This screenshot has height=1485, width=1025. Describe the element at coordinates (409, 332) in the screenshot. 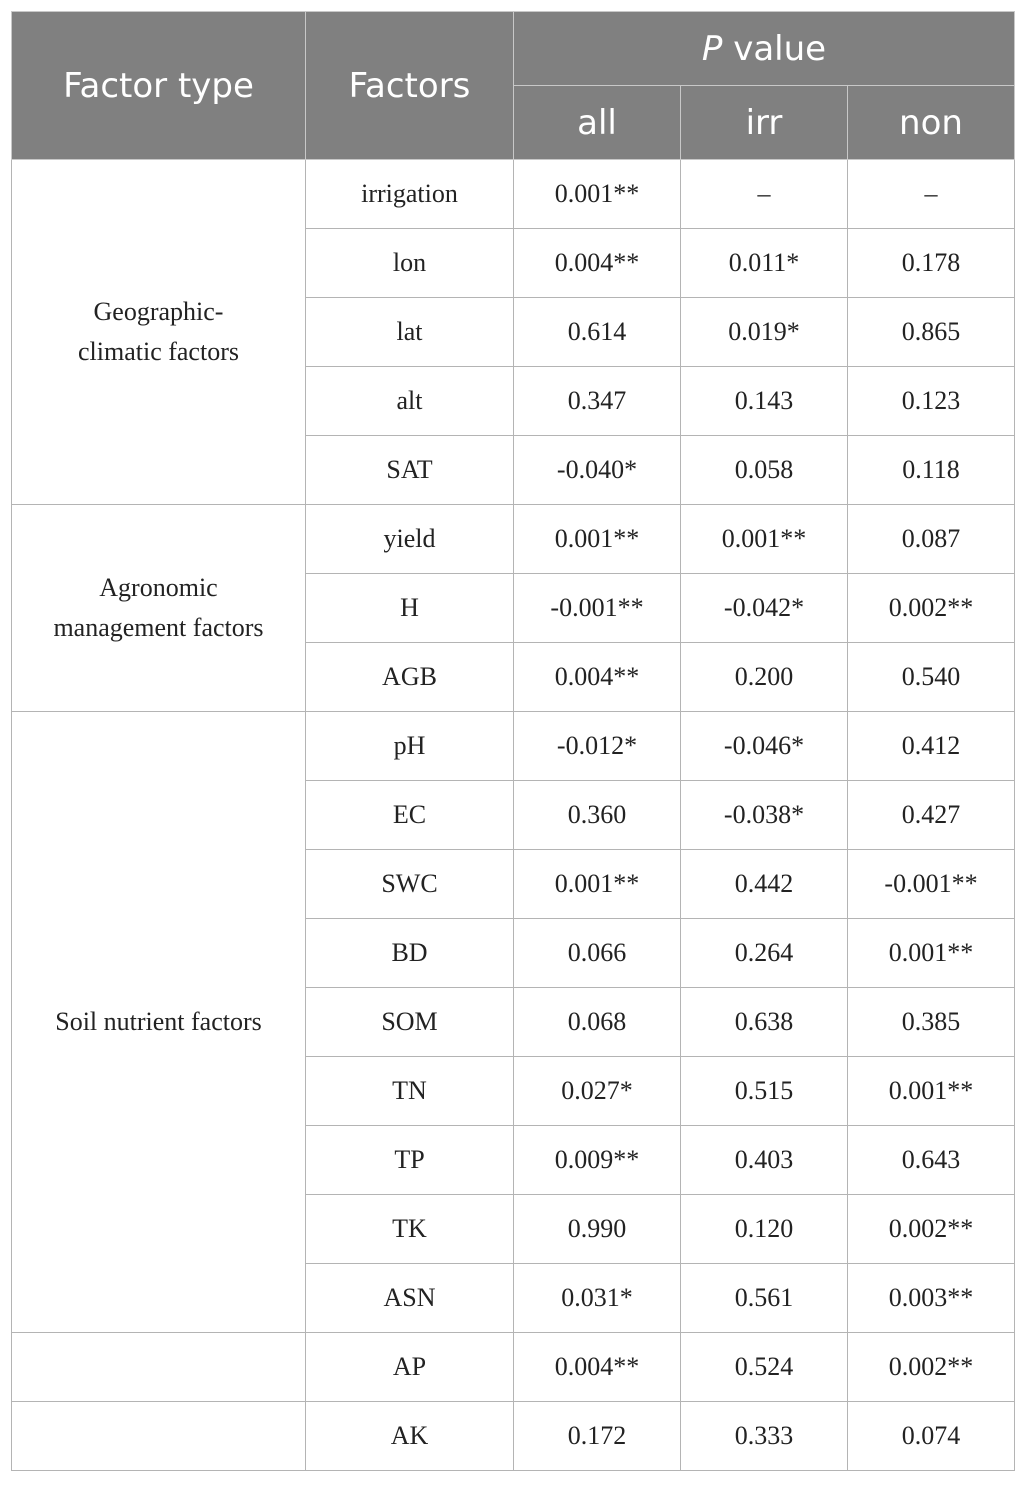

I see `factor-name-cell: lat` at that location.